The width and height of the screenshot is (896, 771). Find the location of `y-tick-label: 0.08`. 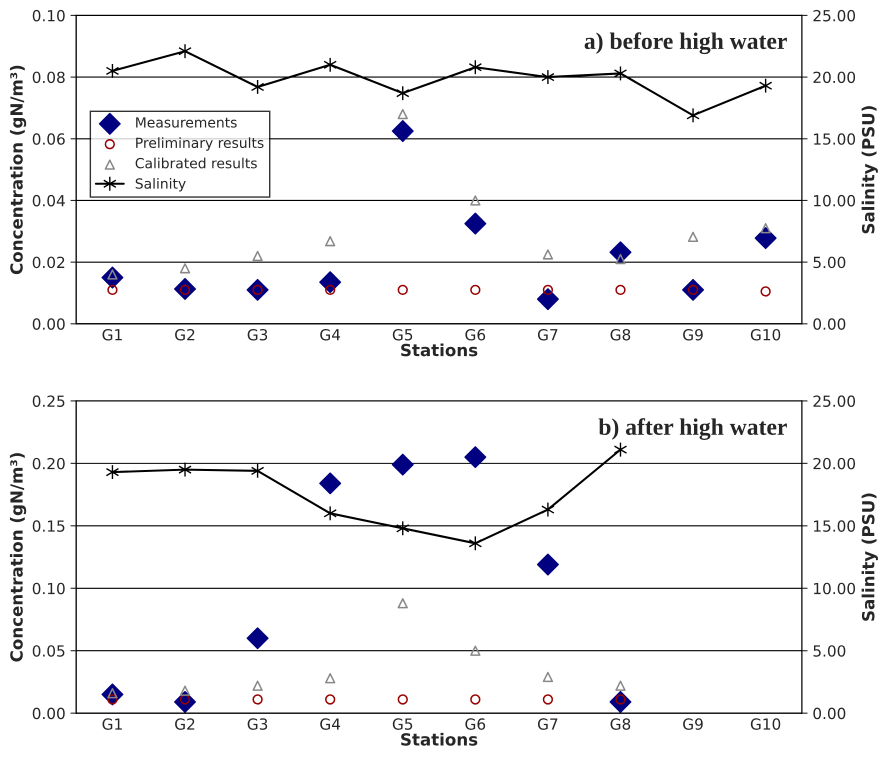

y-tick-label: 0.08 is located at coordinates (48, 78).